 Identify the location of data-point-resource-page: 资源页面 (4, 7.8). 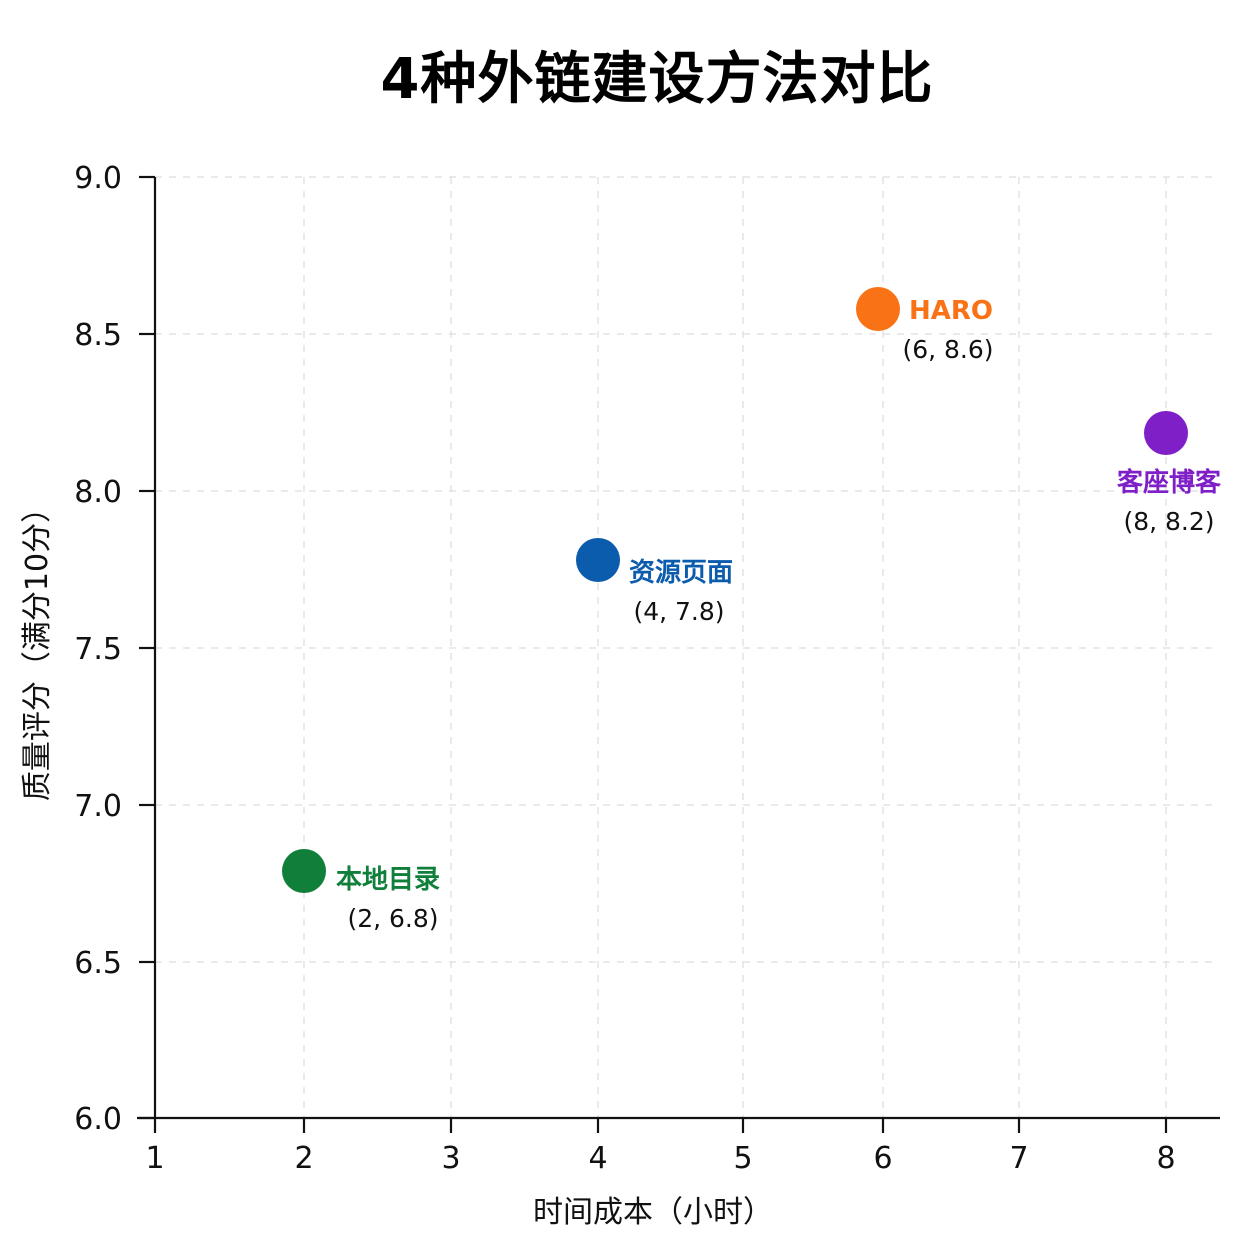
(654, 582).